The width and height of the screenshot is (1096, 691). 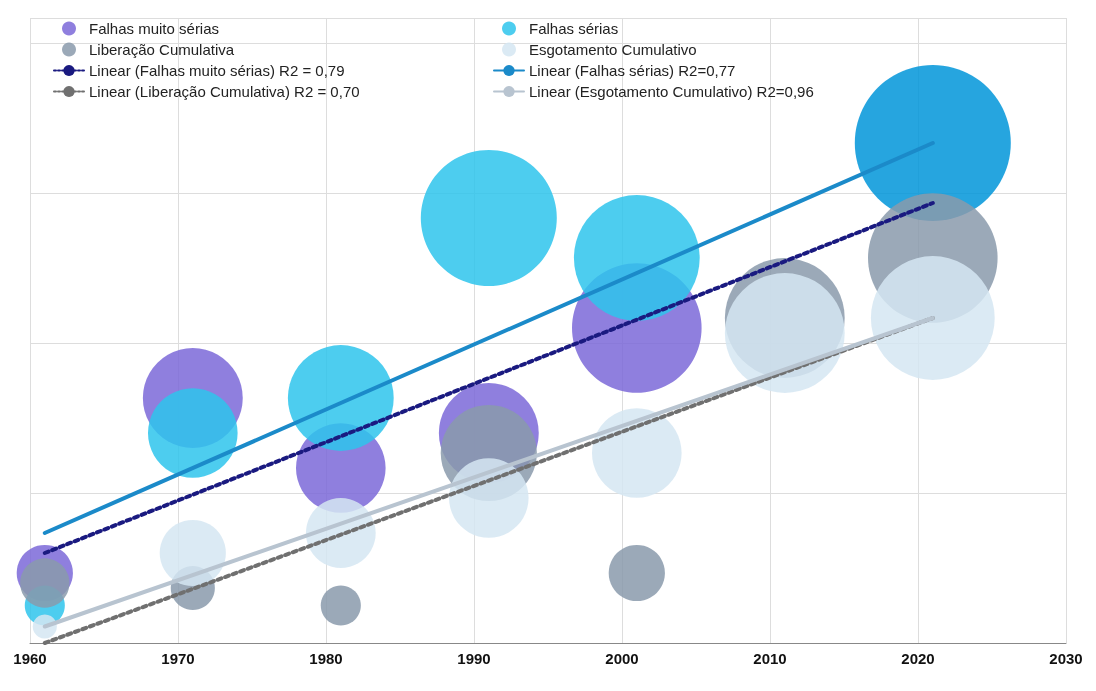 I want to click on x-tick-label: 1960, so click(x=30, y=658).